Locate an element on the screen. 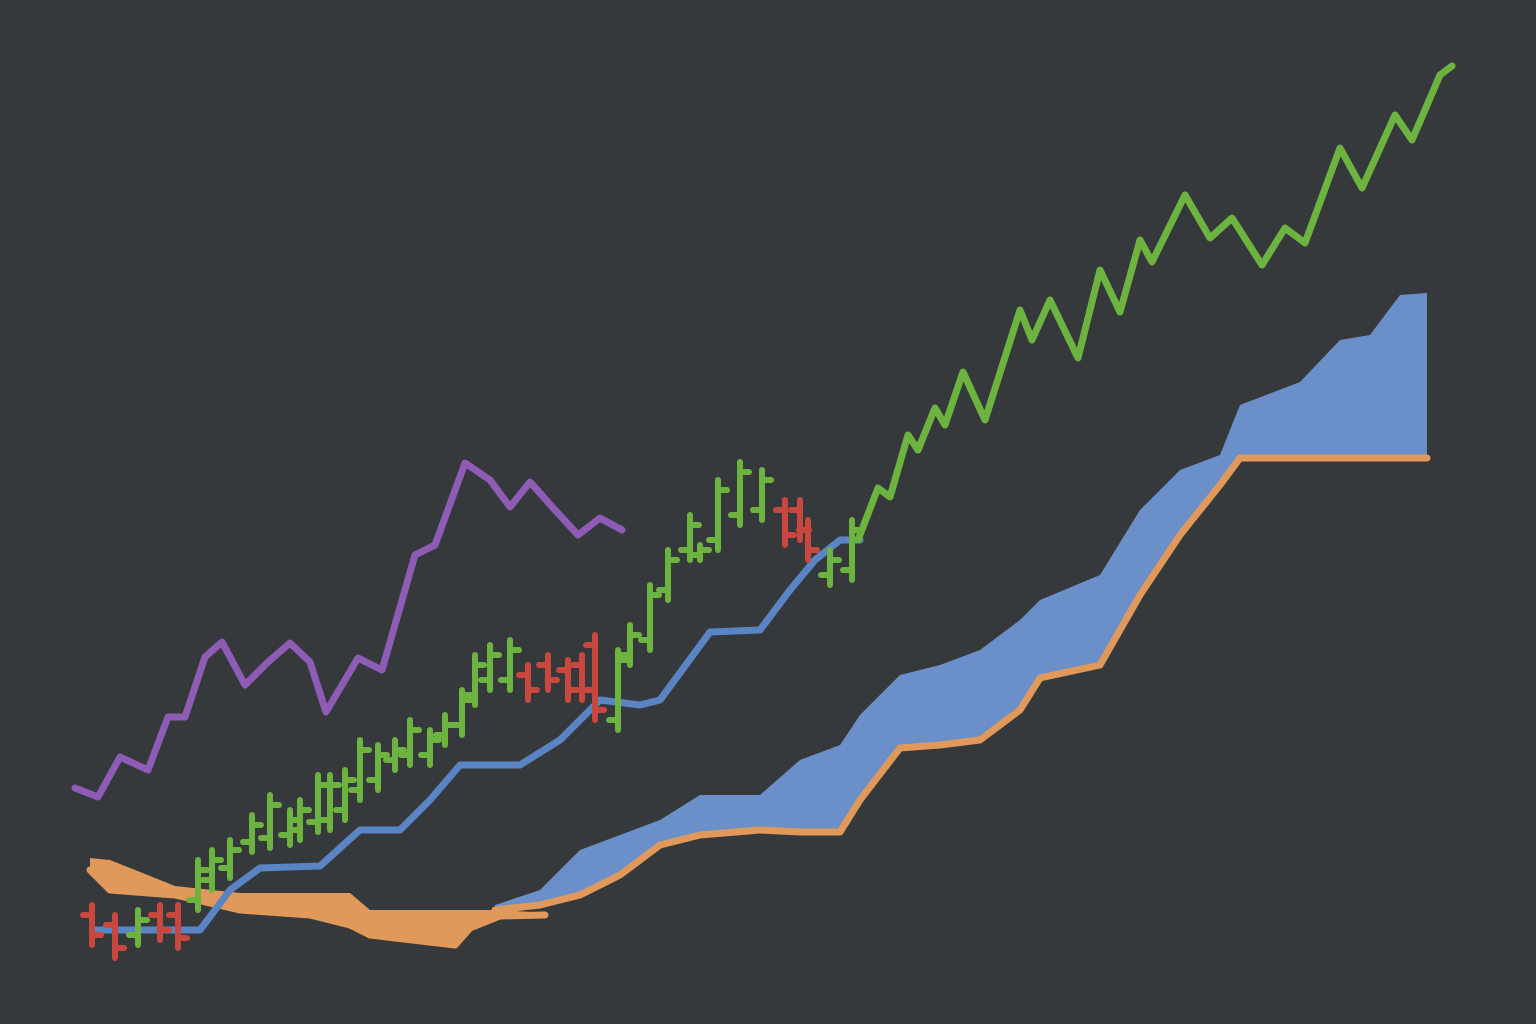 This screenshot has height=1024, width=1536. cloud-edge is located at coordinates (317, 907).